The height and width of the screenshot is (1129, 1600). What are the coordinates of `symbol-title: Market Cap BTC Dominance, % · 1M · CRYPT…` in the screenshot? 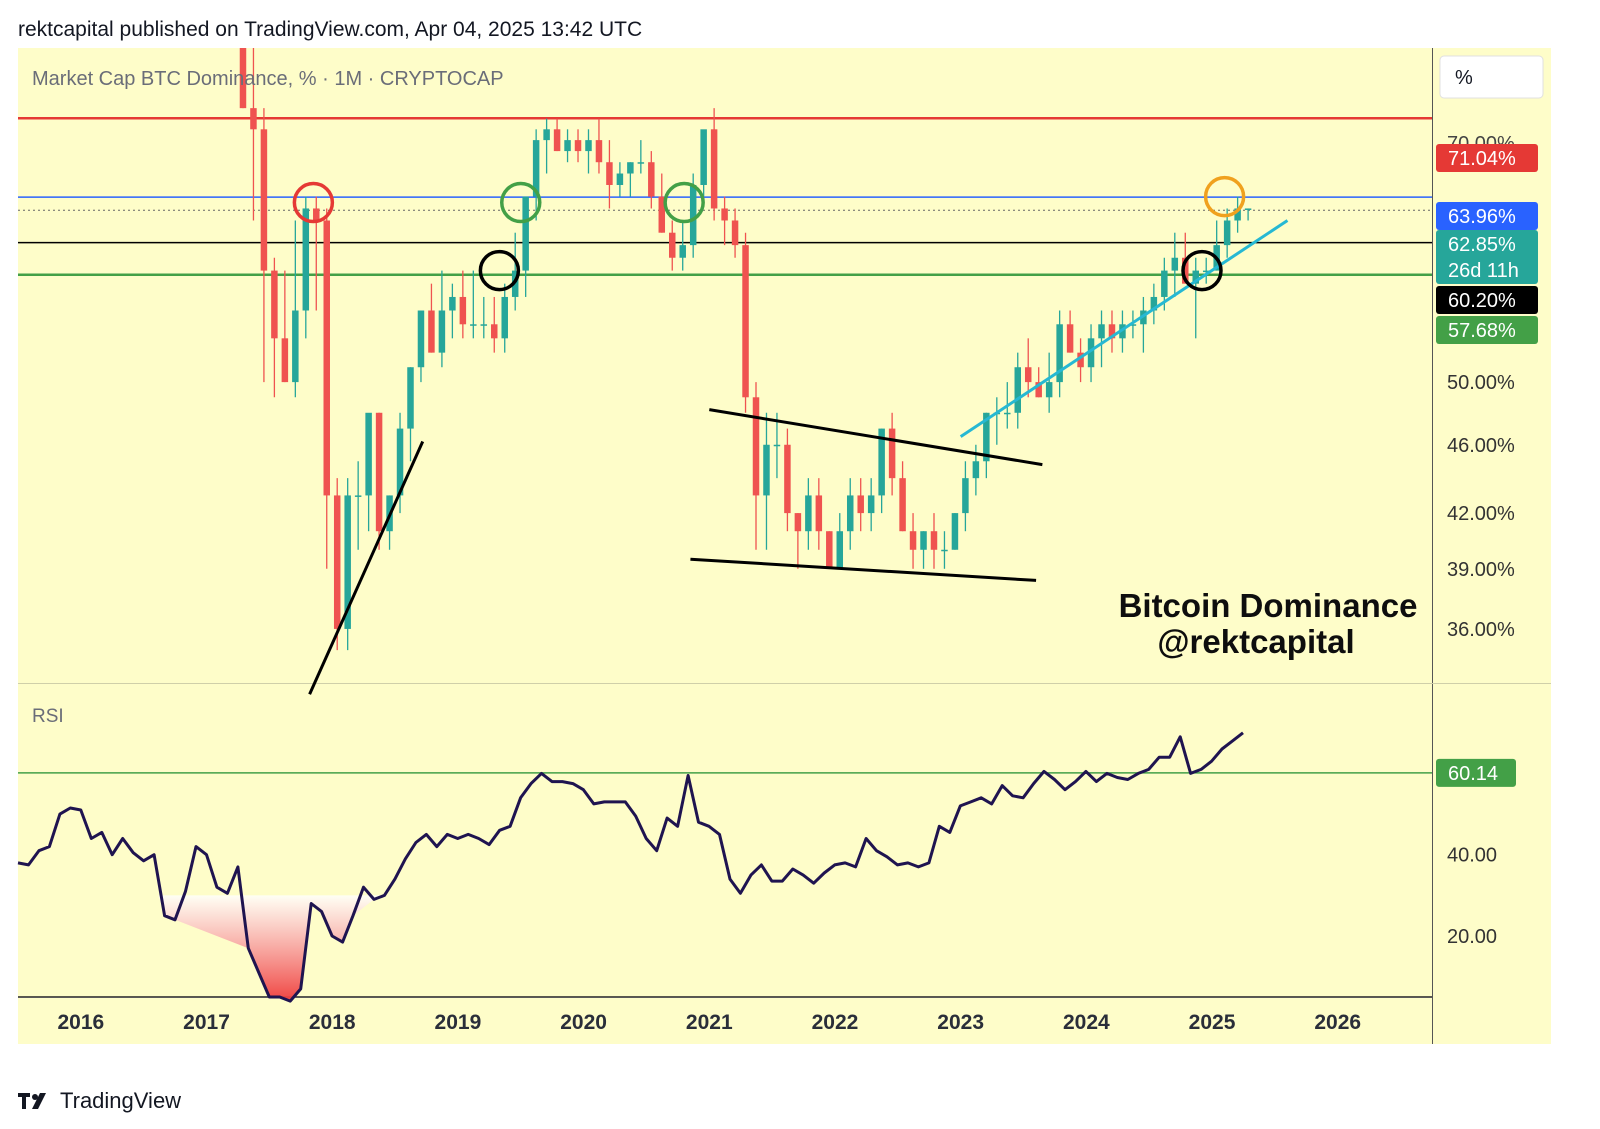 It's located at (268, 79).